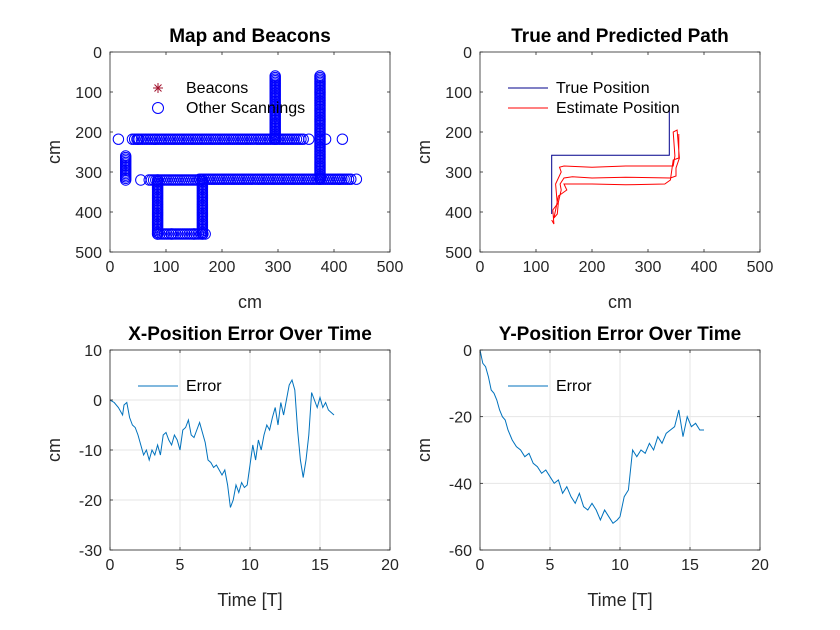 This screenshot has width=840, height=630. I want to click on legend-label: Beacons, so click(217, 88).